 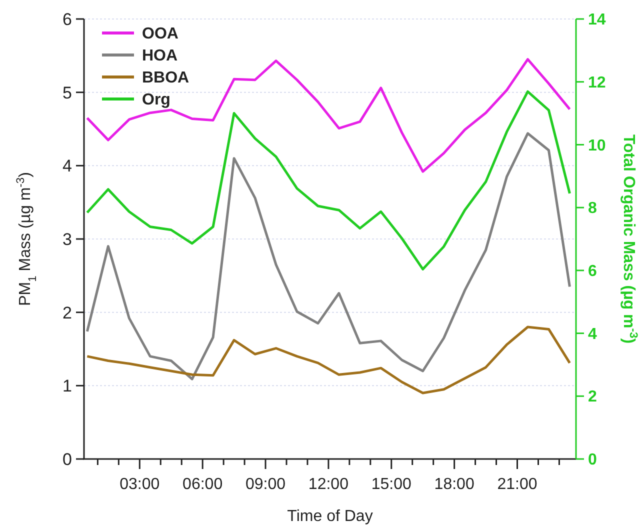 I want to click on y2-tick-label: 0, so click(x=592, y=460).